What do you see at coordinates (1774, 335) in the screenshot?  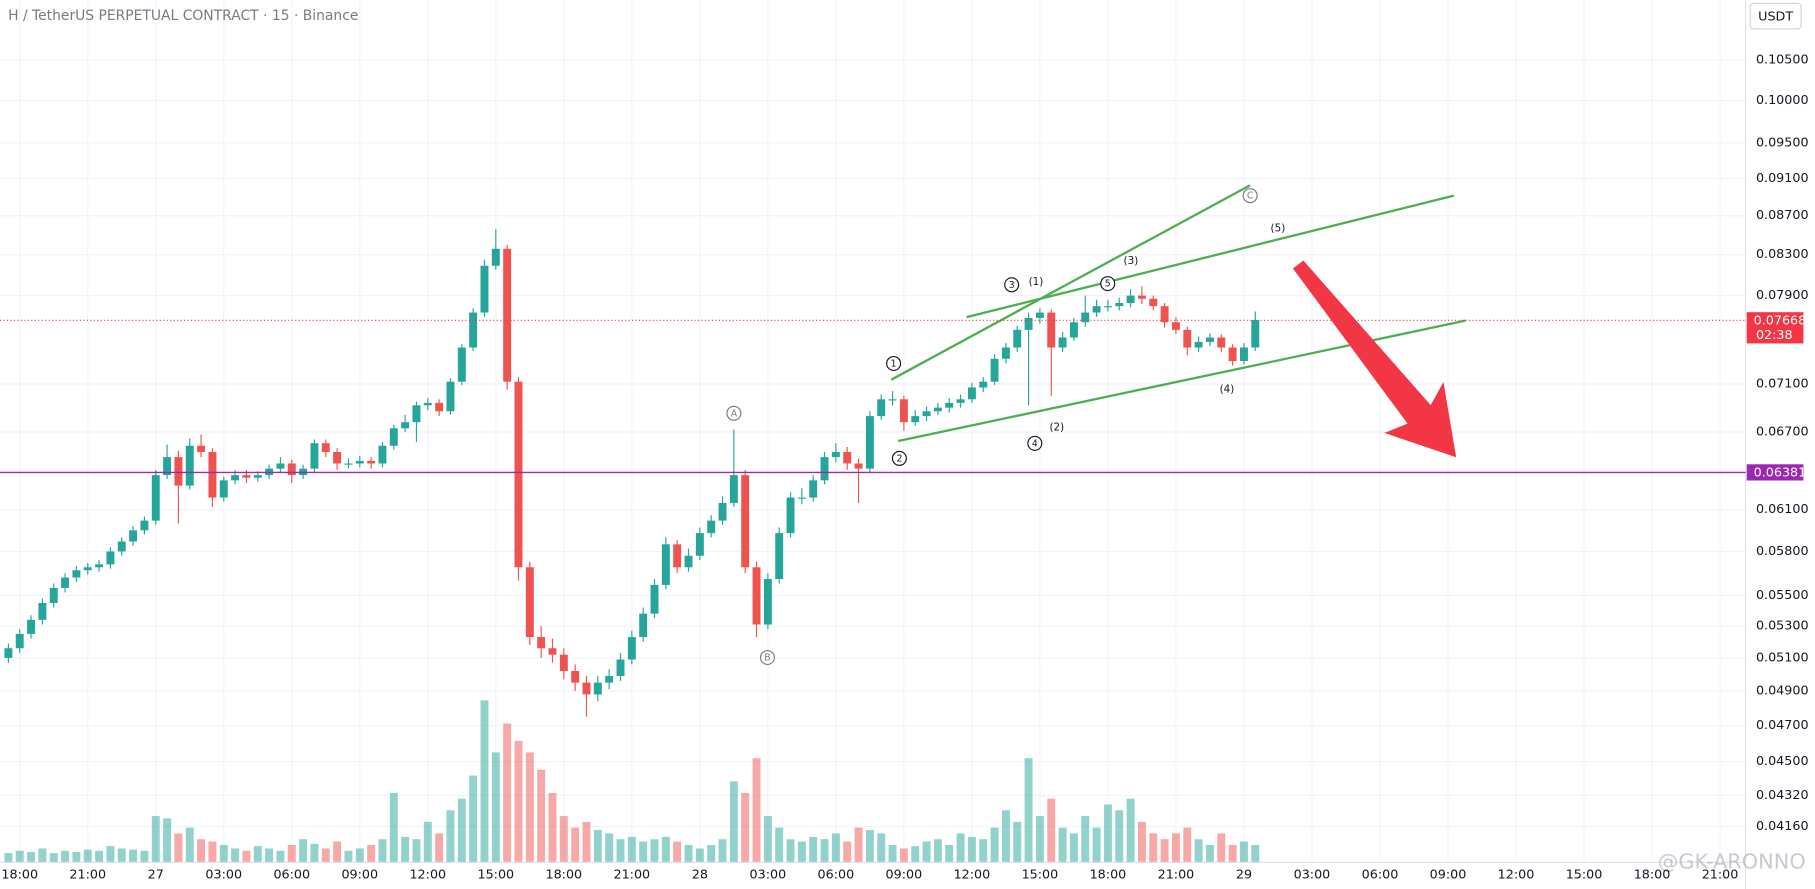 I see `countdown: 02:38` at bounding box center [1774, 335].